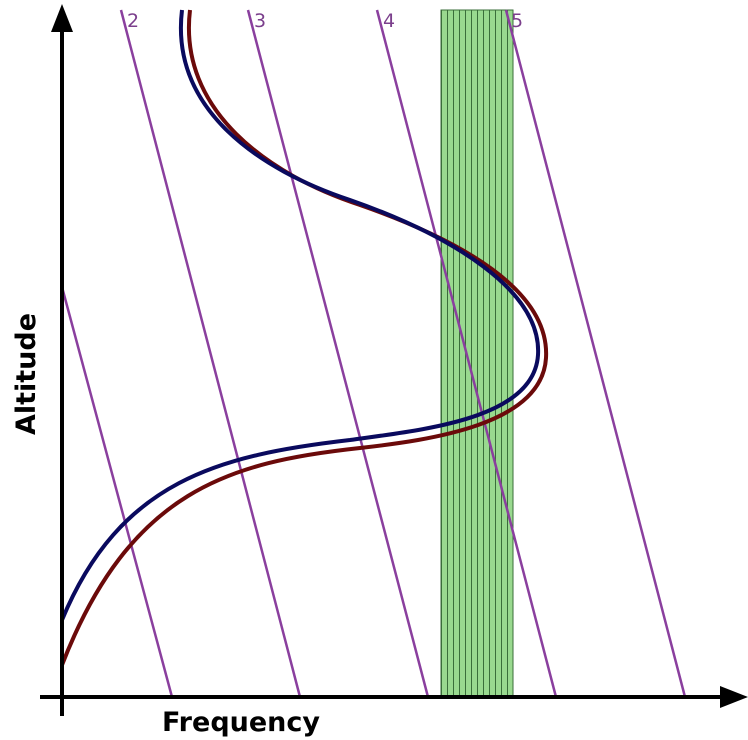 This screenshot has height=740, width=748. I want to click on line-label: 5, so click(517, 21).